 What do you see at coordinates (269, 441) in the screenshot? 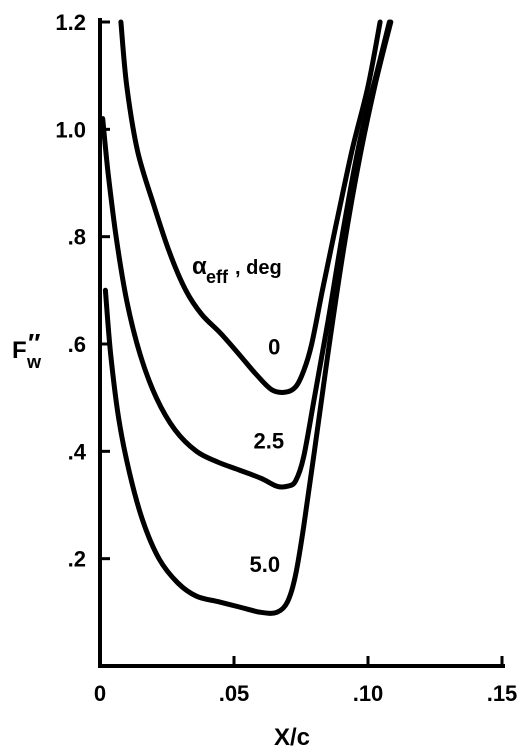
I see `curve-label-2-5: 2.5` at bounding box center [269, 441].